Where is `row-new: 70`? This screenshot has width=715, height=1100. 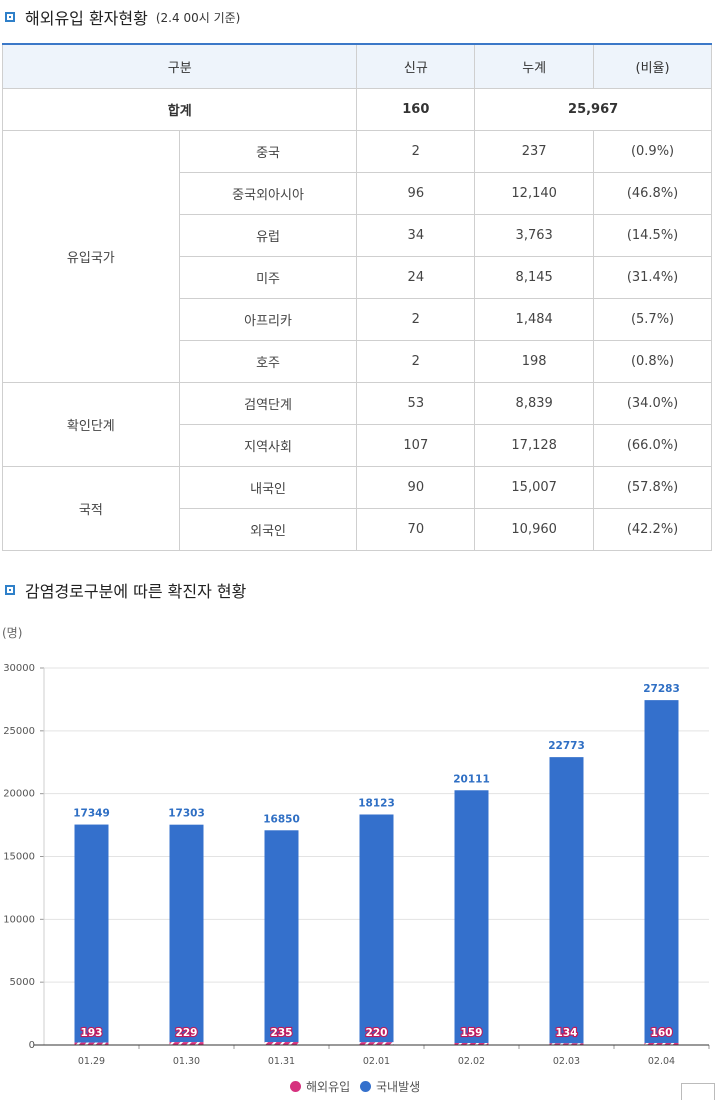 row-new: 70 is located at coordinates (416, 529).